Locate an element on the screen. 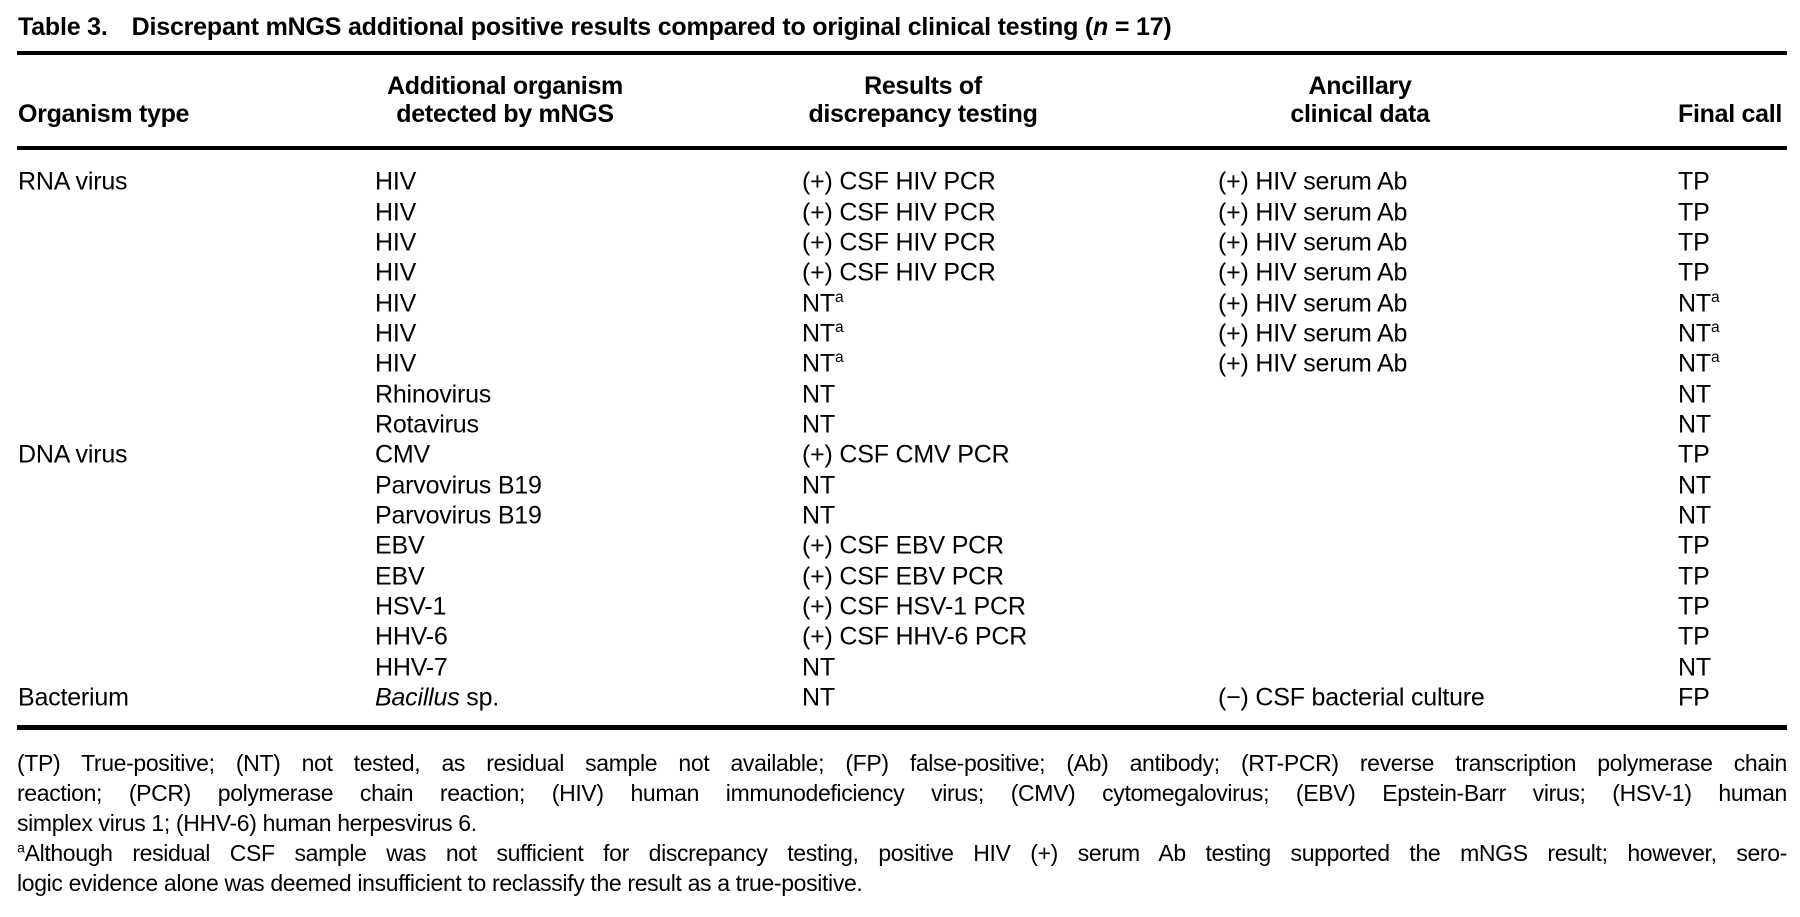  organism-type-cell: Bacterium is located at coordinates (73, 697).